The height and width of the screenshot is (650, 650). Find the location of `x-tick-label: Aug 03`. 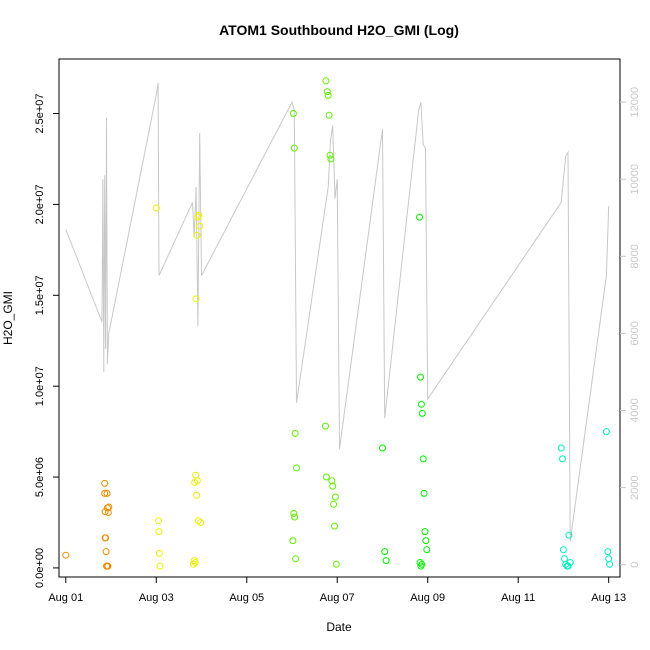

x-tick-label: Aug 03 is located at coordinates (156, 598).